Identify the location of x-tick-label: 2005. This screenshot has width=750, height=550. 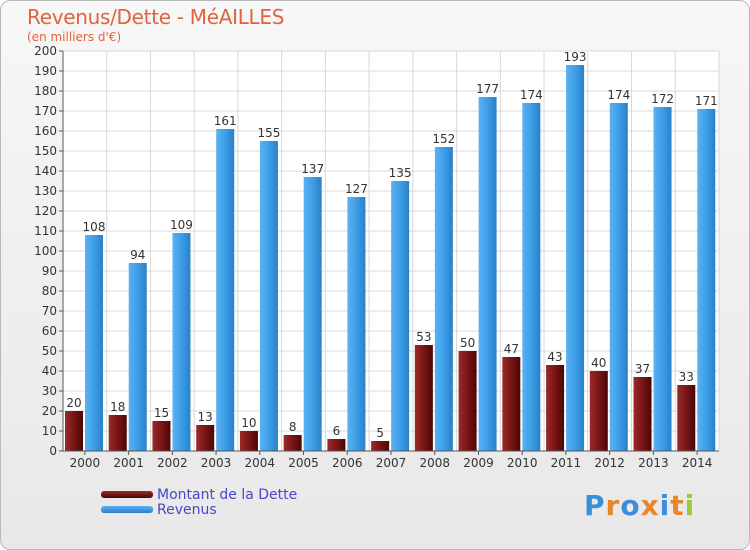
(303, 463).